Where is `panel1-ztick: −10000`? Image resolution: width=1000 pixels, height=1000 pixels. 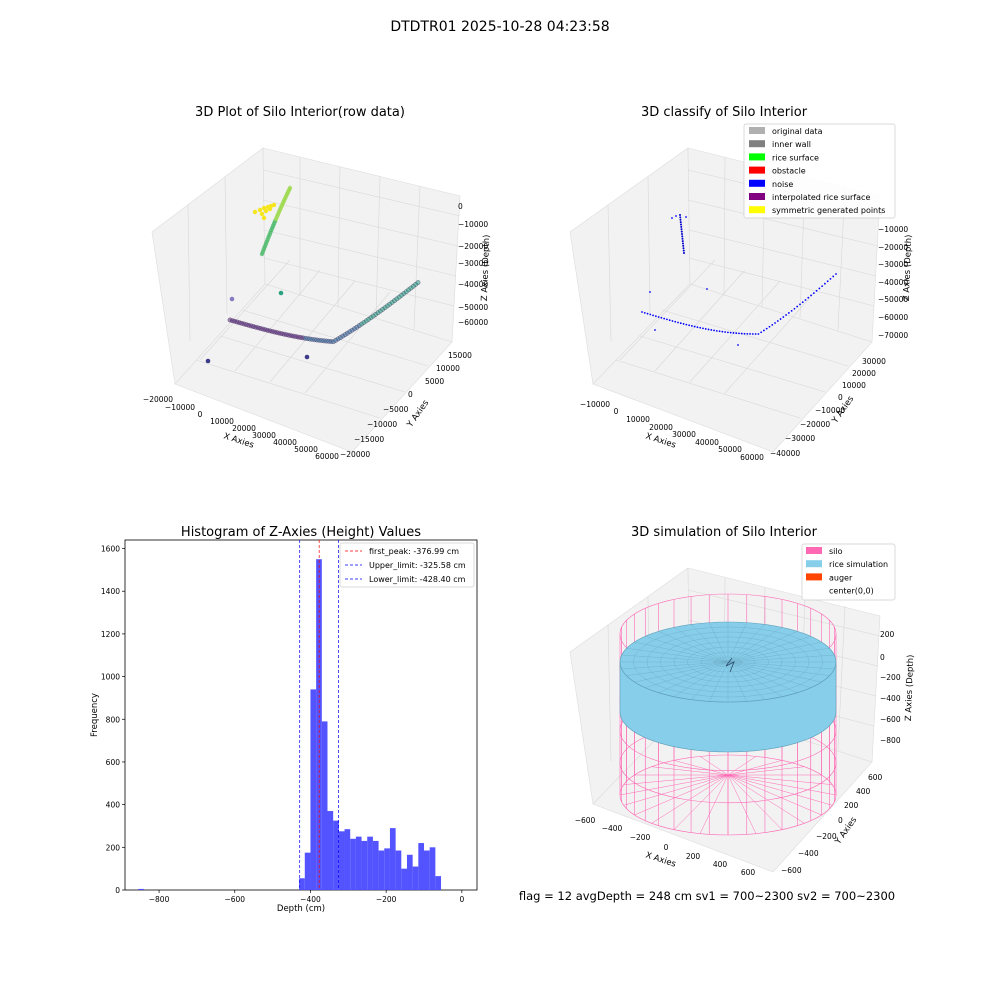 panel1-ztick: −10000 is located at coordinates (473, 224).